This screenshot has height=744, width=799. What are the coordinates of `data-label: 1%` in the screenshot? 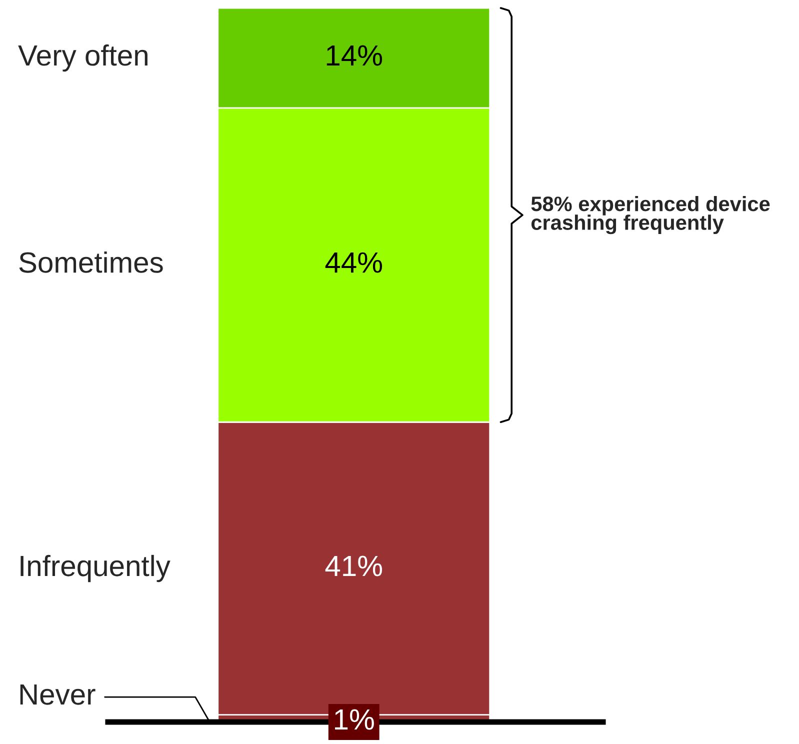 It's located at (354, 719).